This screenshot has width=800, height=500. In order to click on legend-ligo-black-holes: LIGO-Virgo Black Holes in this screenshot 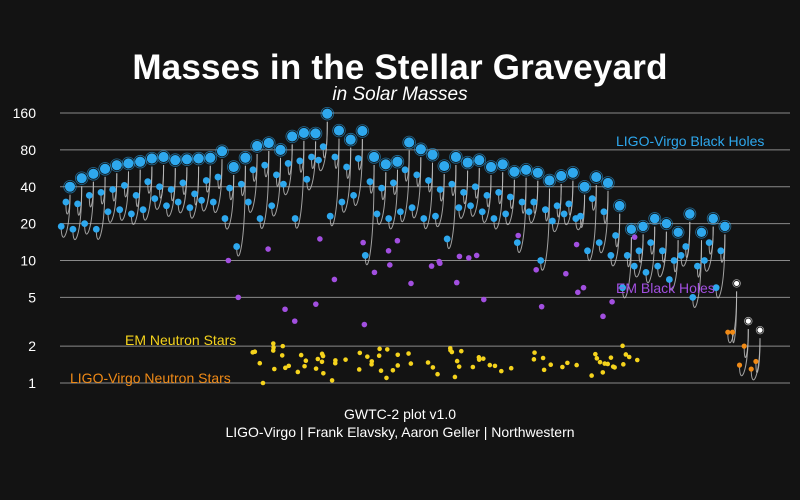, I will do `click(690, 141)`.